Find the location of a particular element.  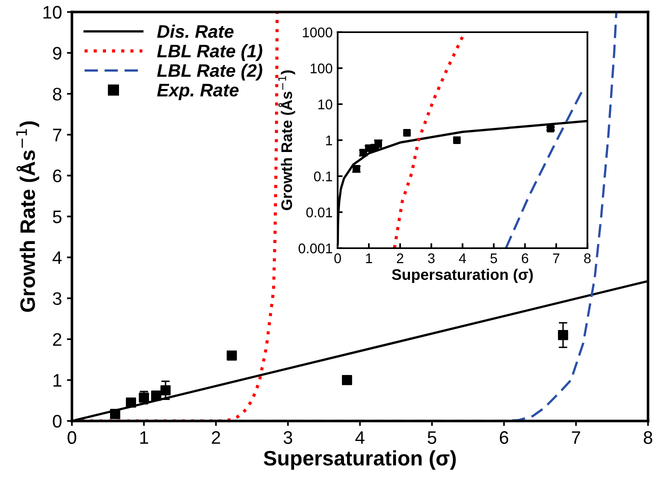

y-tick-label: 6 is located at coordinates (57, 176).